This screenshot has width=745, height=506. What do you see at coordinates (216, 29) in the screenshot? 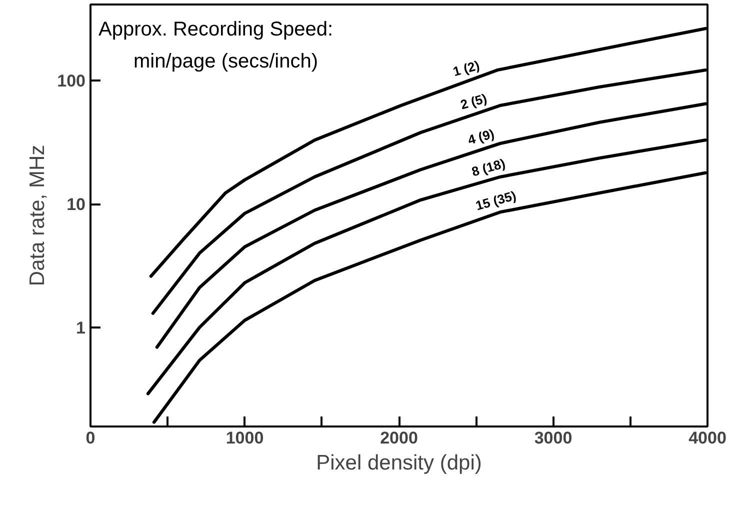
I see `annotation: Approx. Recording Speed:` at bounding box center [216, 29].